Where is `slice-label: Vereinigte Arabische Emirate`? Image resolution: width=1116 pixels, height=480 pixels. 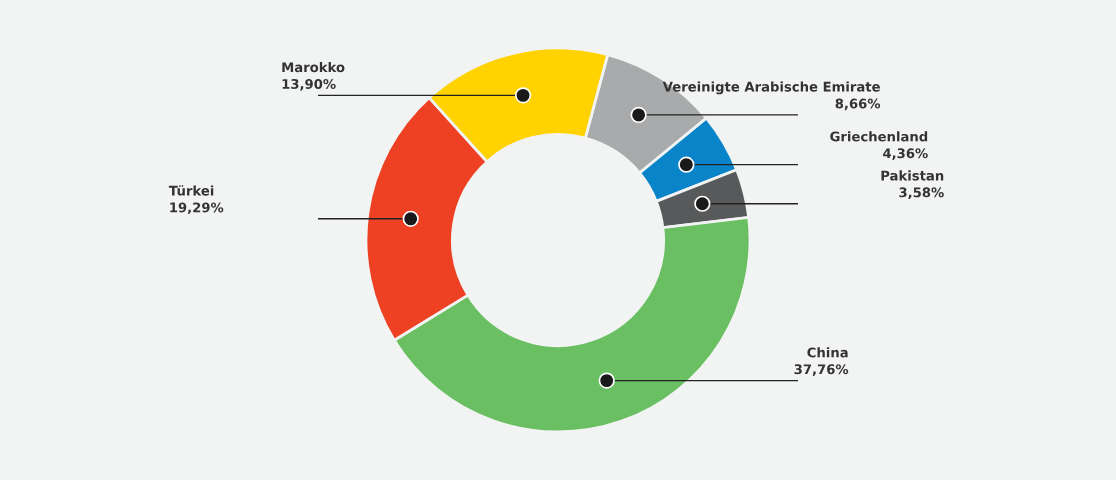 slice-label: Vereinigte Arabische Emirate is located at coordinates (771, 88).